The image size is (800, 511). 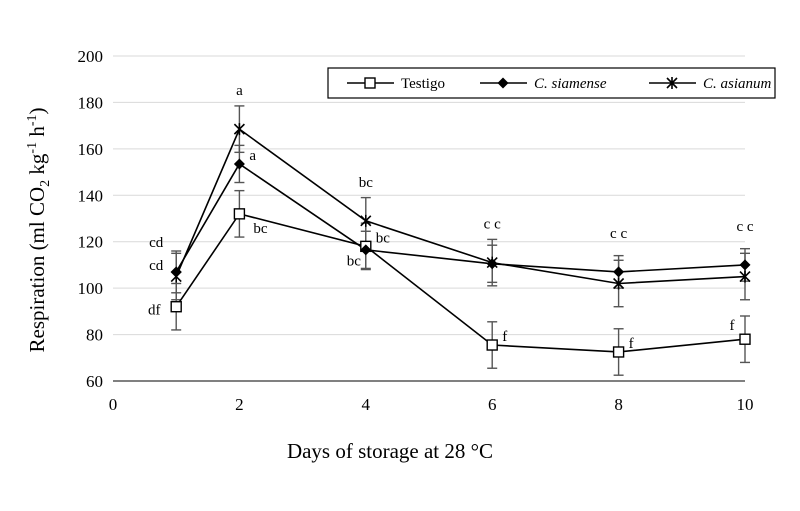 What do you see at coordinates (37, 134) in the screenshot?
I see `y-axis-title-mid2: h` at bounding box center [37, 134].